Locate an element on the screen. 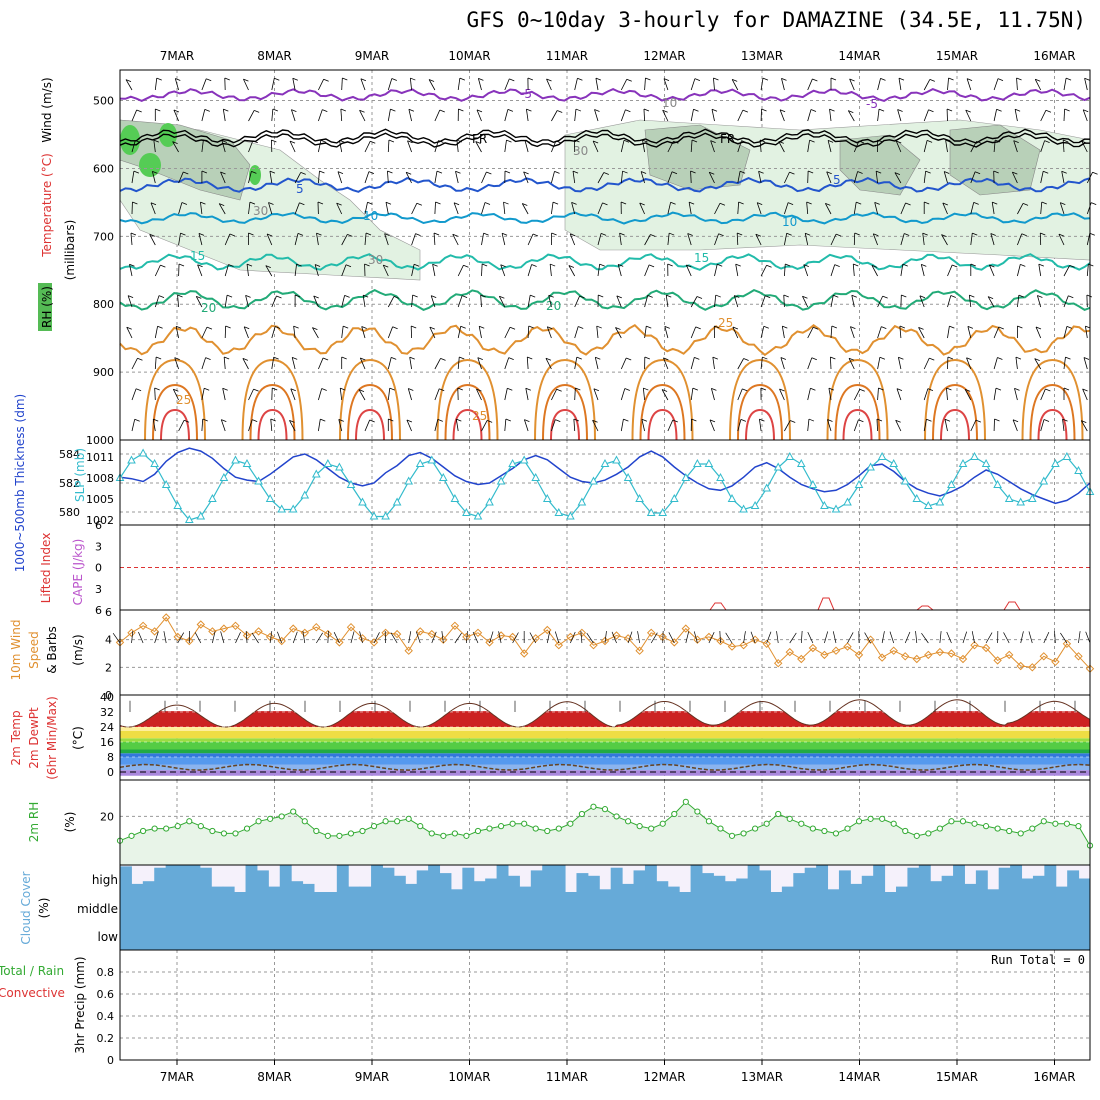 This screenshot has width=1100, height=1100. temperature-tick-label: 24 is located at coordinates (107, 727).